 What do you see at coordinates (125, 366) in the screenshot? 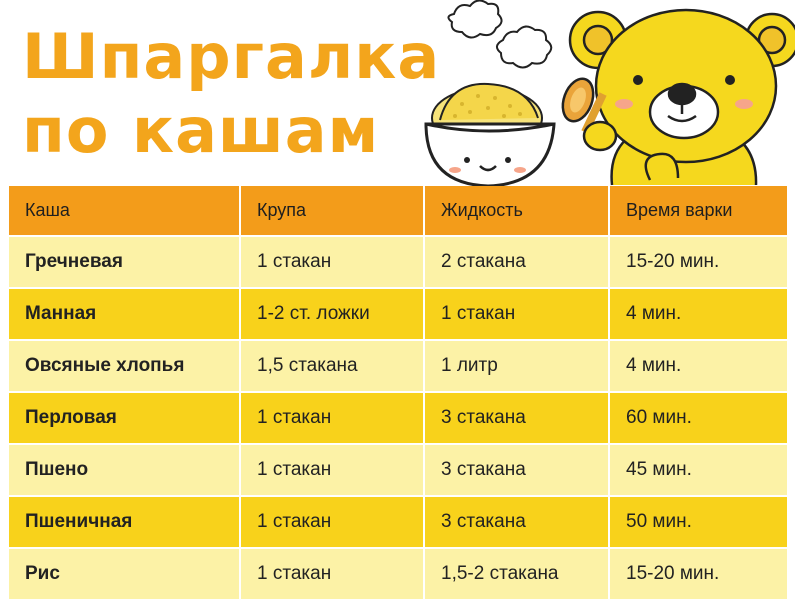
I see `porridge-name: Овсяные хлопья` at bounding box center [125, 366].